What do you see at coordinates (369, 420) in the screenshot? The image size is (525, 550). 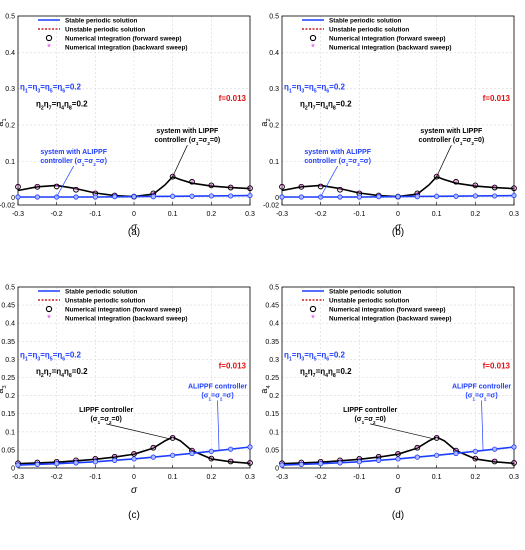 I see `annotation-line: (σ1=σ2=0)` at bounding box center [369, 420].